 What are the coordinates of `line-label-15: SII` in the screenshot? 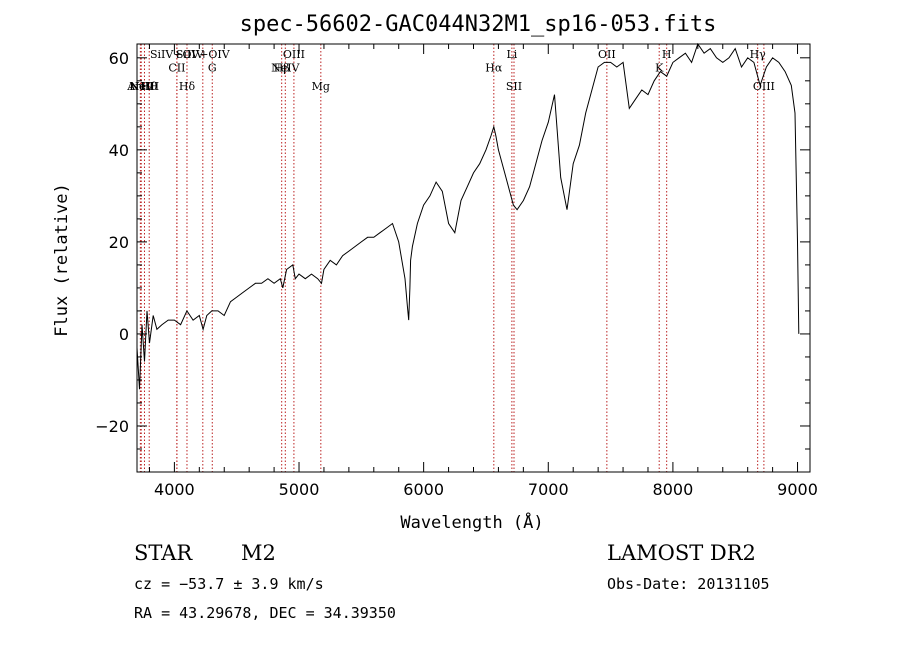 It's located at (514, 86).